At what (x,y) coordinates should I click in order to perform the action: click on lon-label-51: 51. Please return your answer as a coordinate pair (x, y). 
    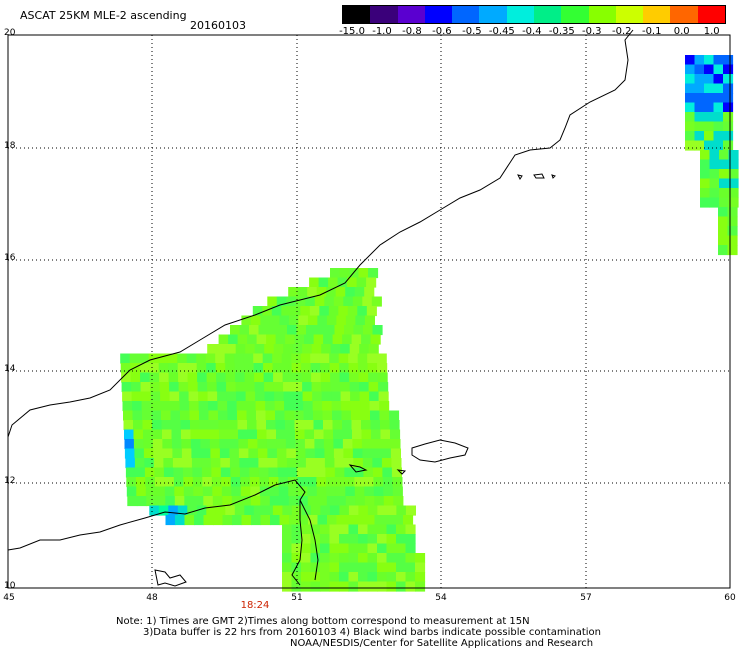
    Looking at the image, I should click on (297, 598).